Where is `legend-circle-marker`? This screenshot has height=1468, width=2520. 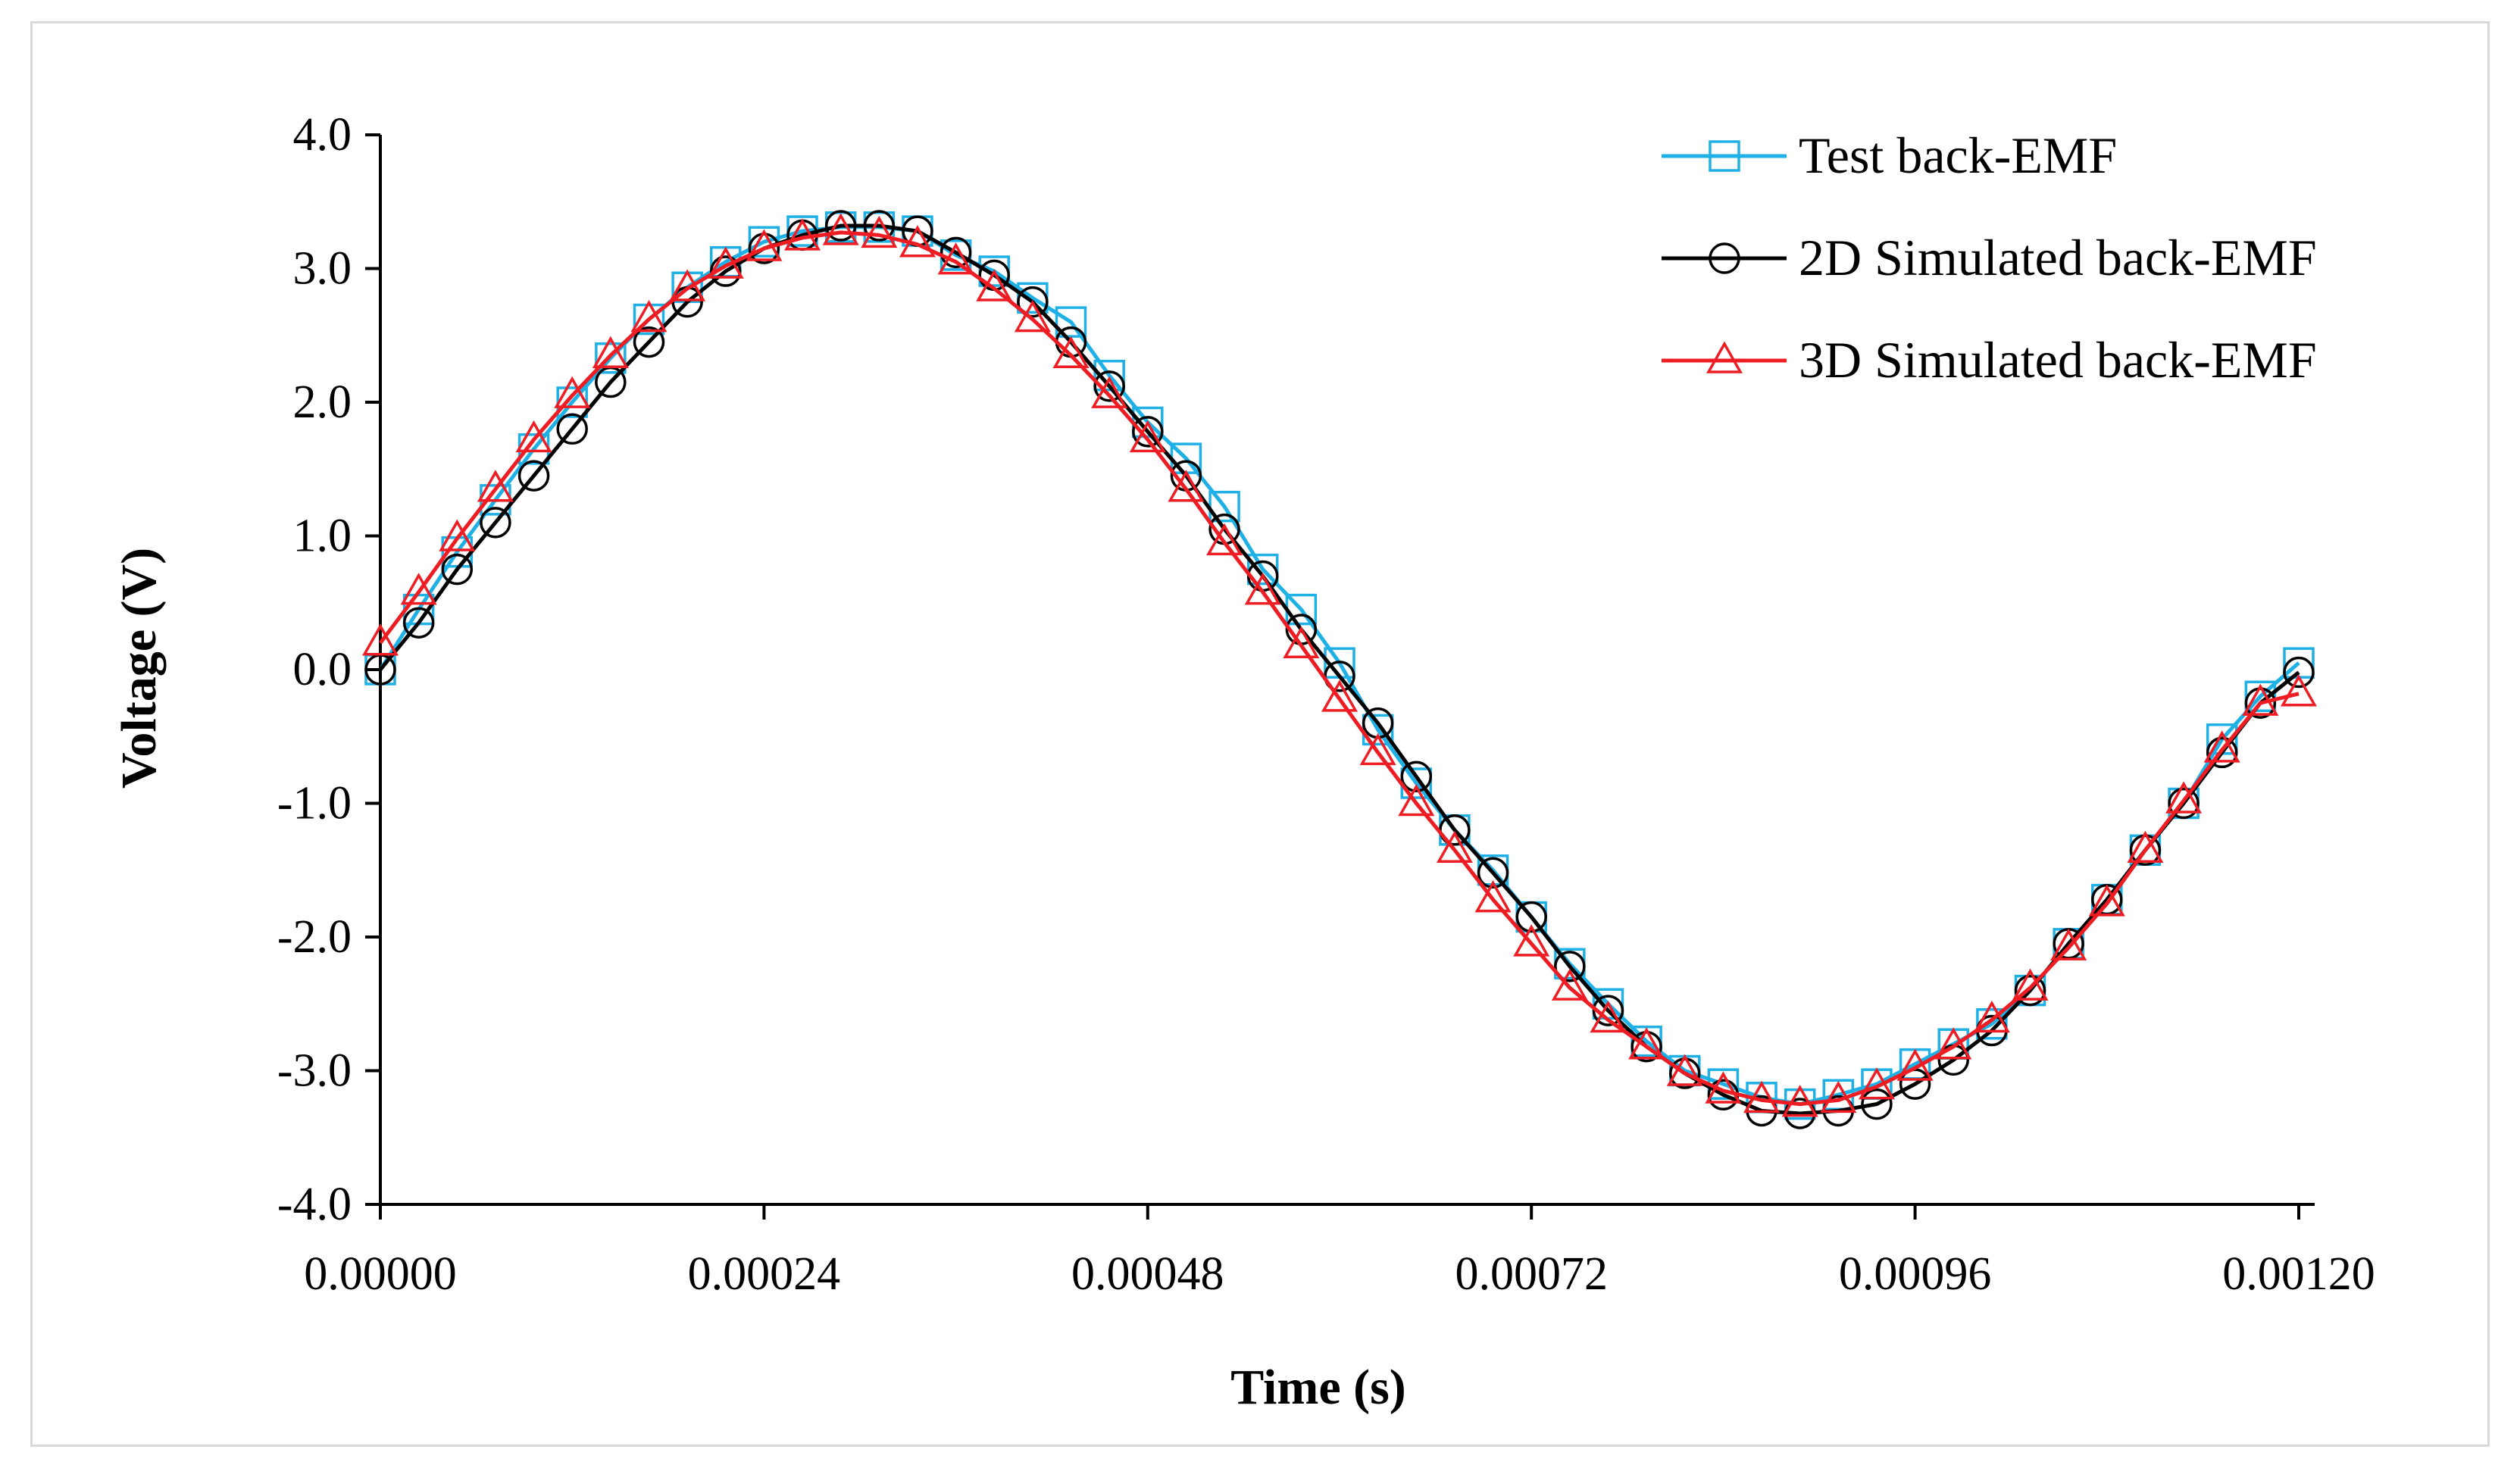 legend-circle-marker is located at coordinates (1724, 258).